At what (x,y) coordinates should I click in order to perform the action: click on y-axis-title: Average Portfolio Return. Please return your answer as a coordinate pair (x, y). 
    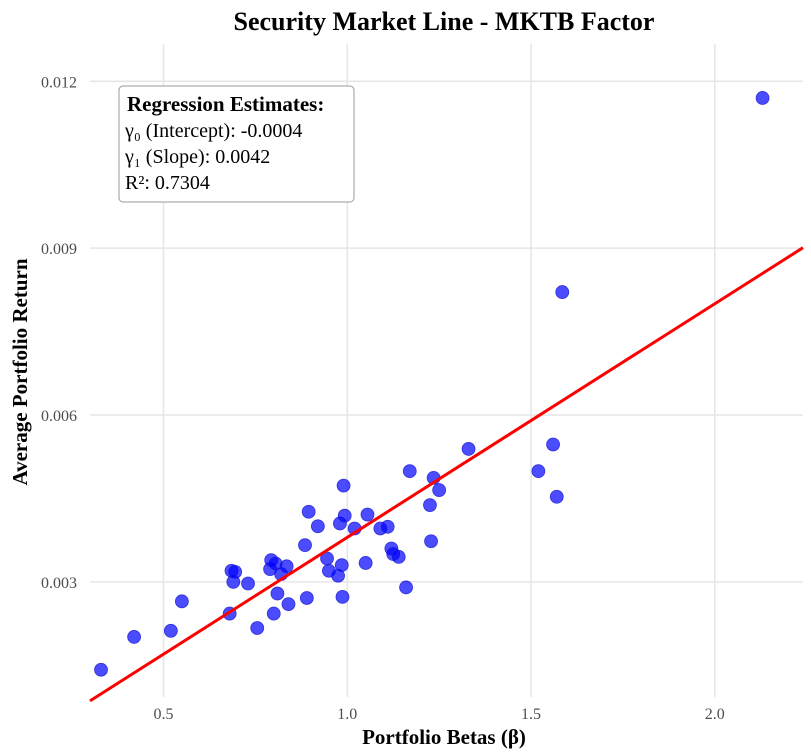
    Looking at the image, I should click on (20, 371).